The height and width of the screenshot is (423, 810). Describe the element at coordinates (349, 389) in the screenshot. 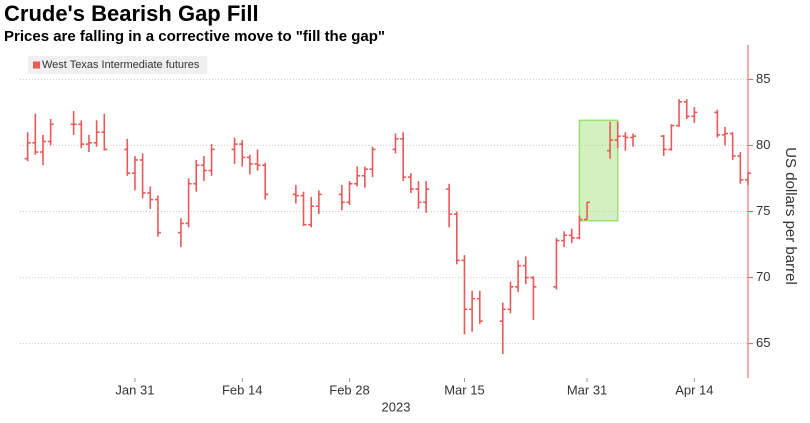

I see `x-tick-label: Feb 28` at that location.